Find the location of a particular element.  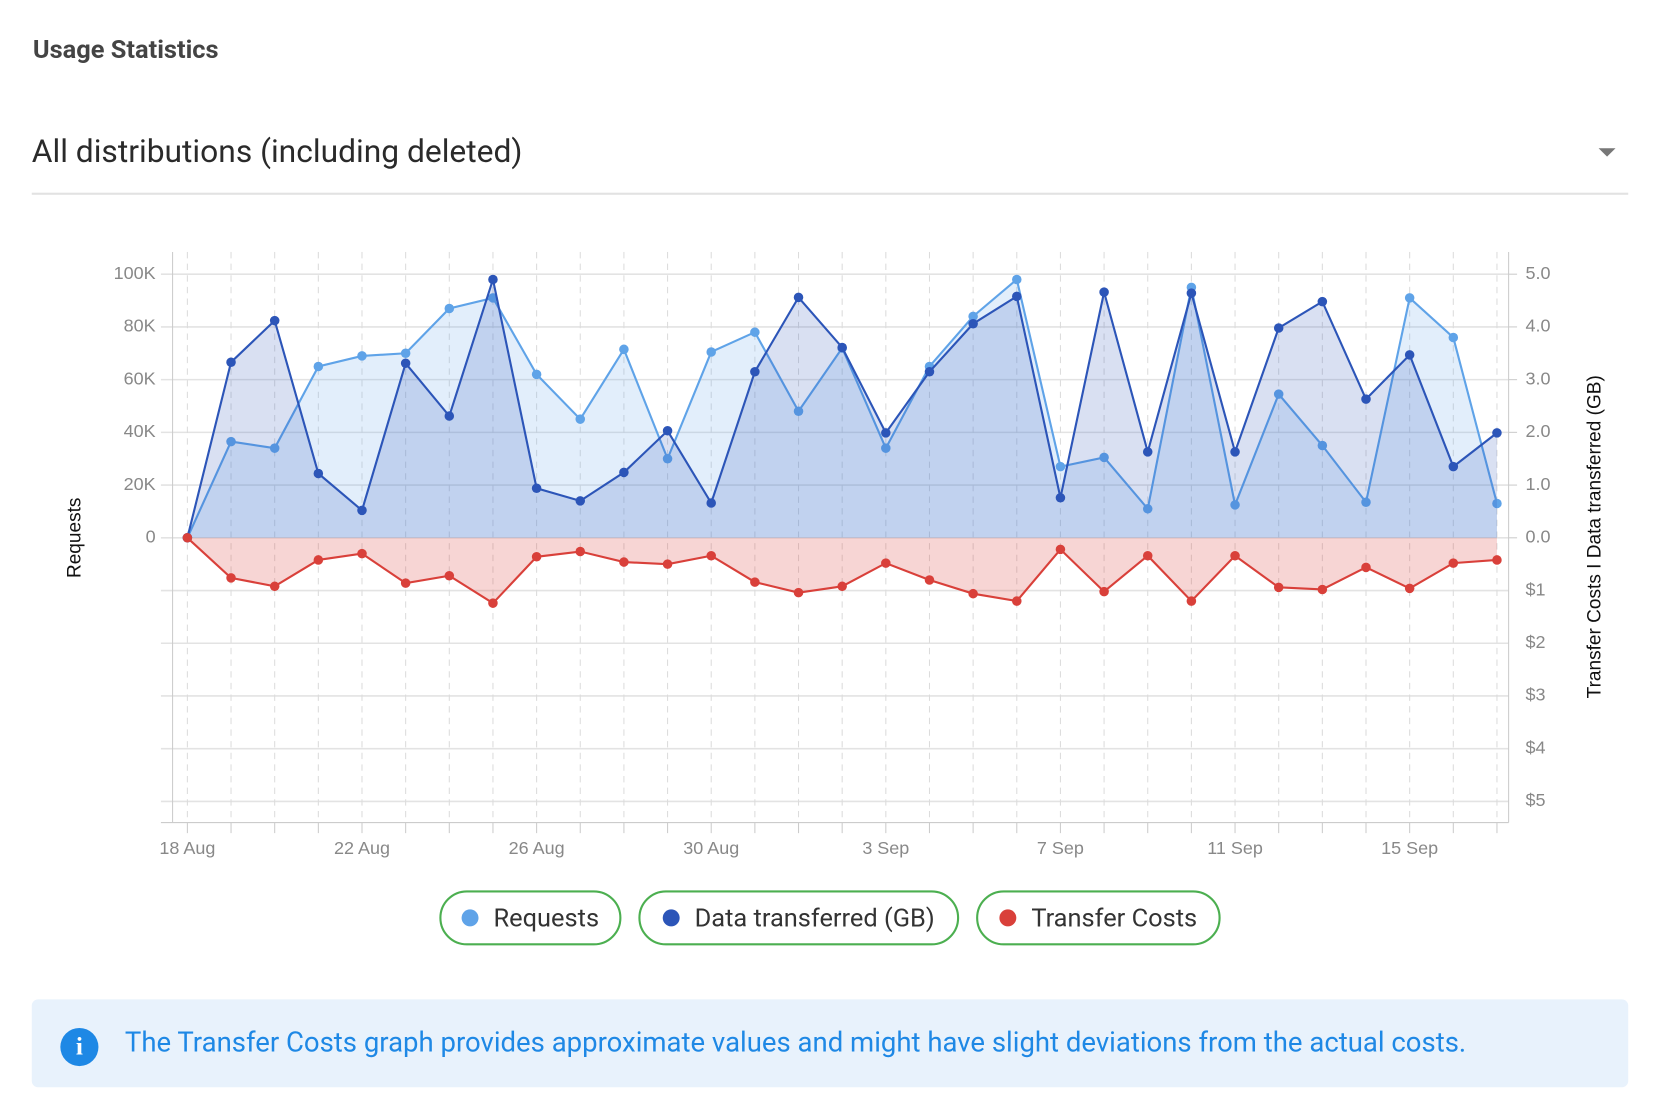

x-tick-label: 26 Aug is located at coordinates (537, 848).